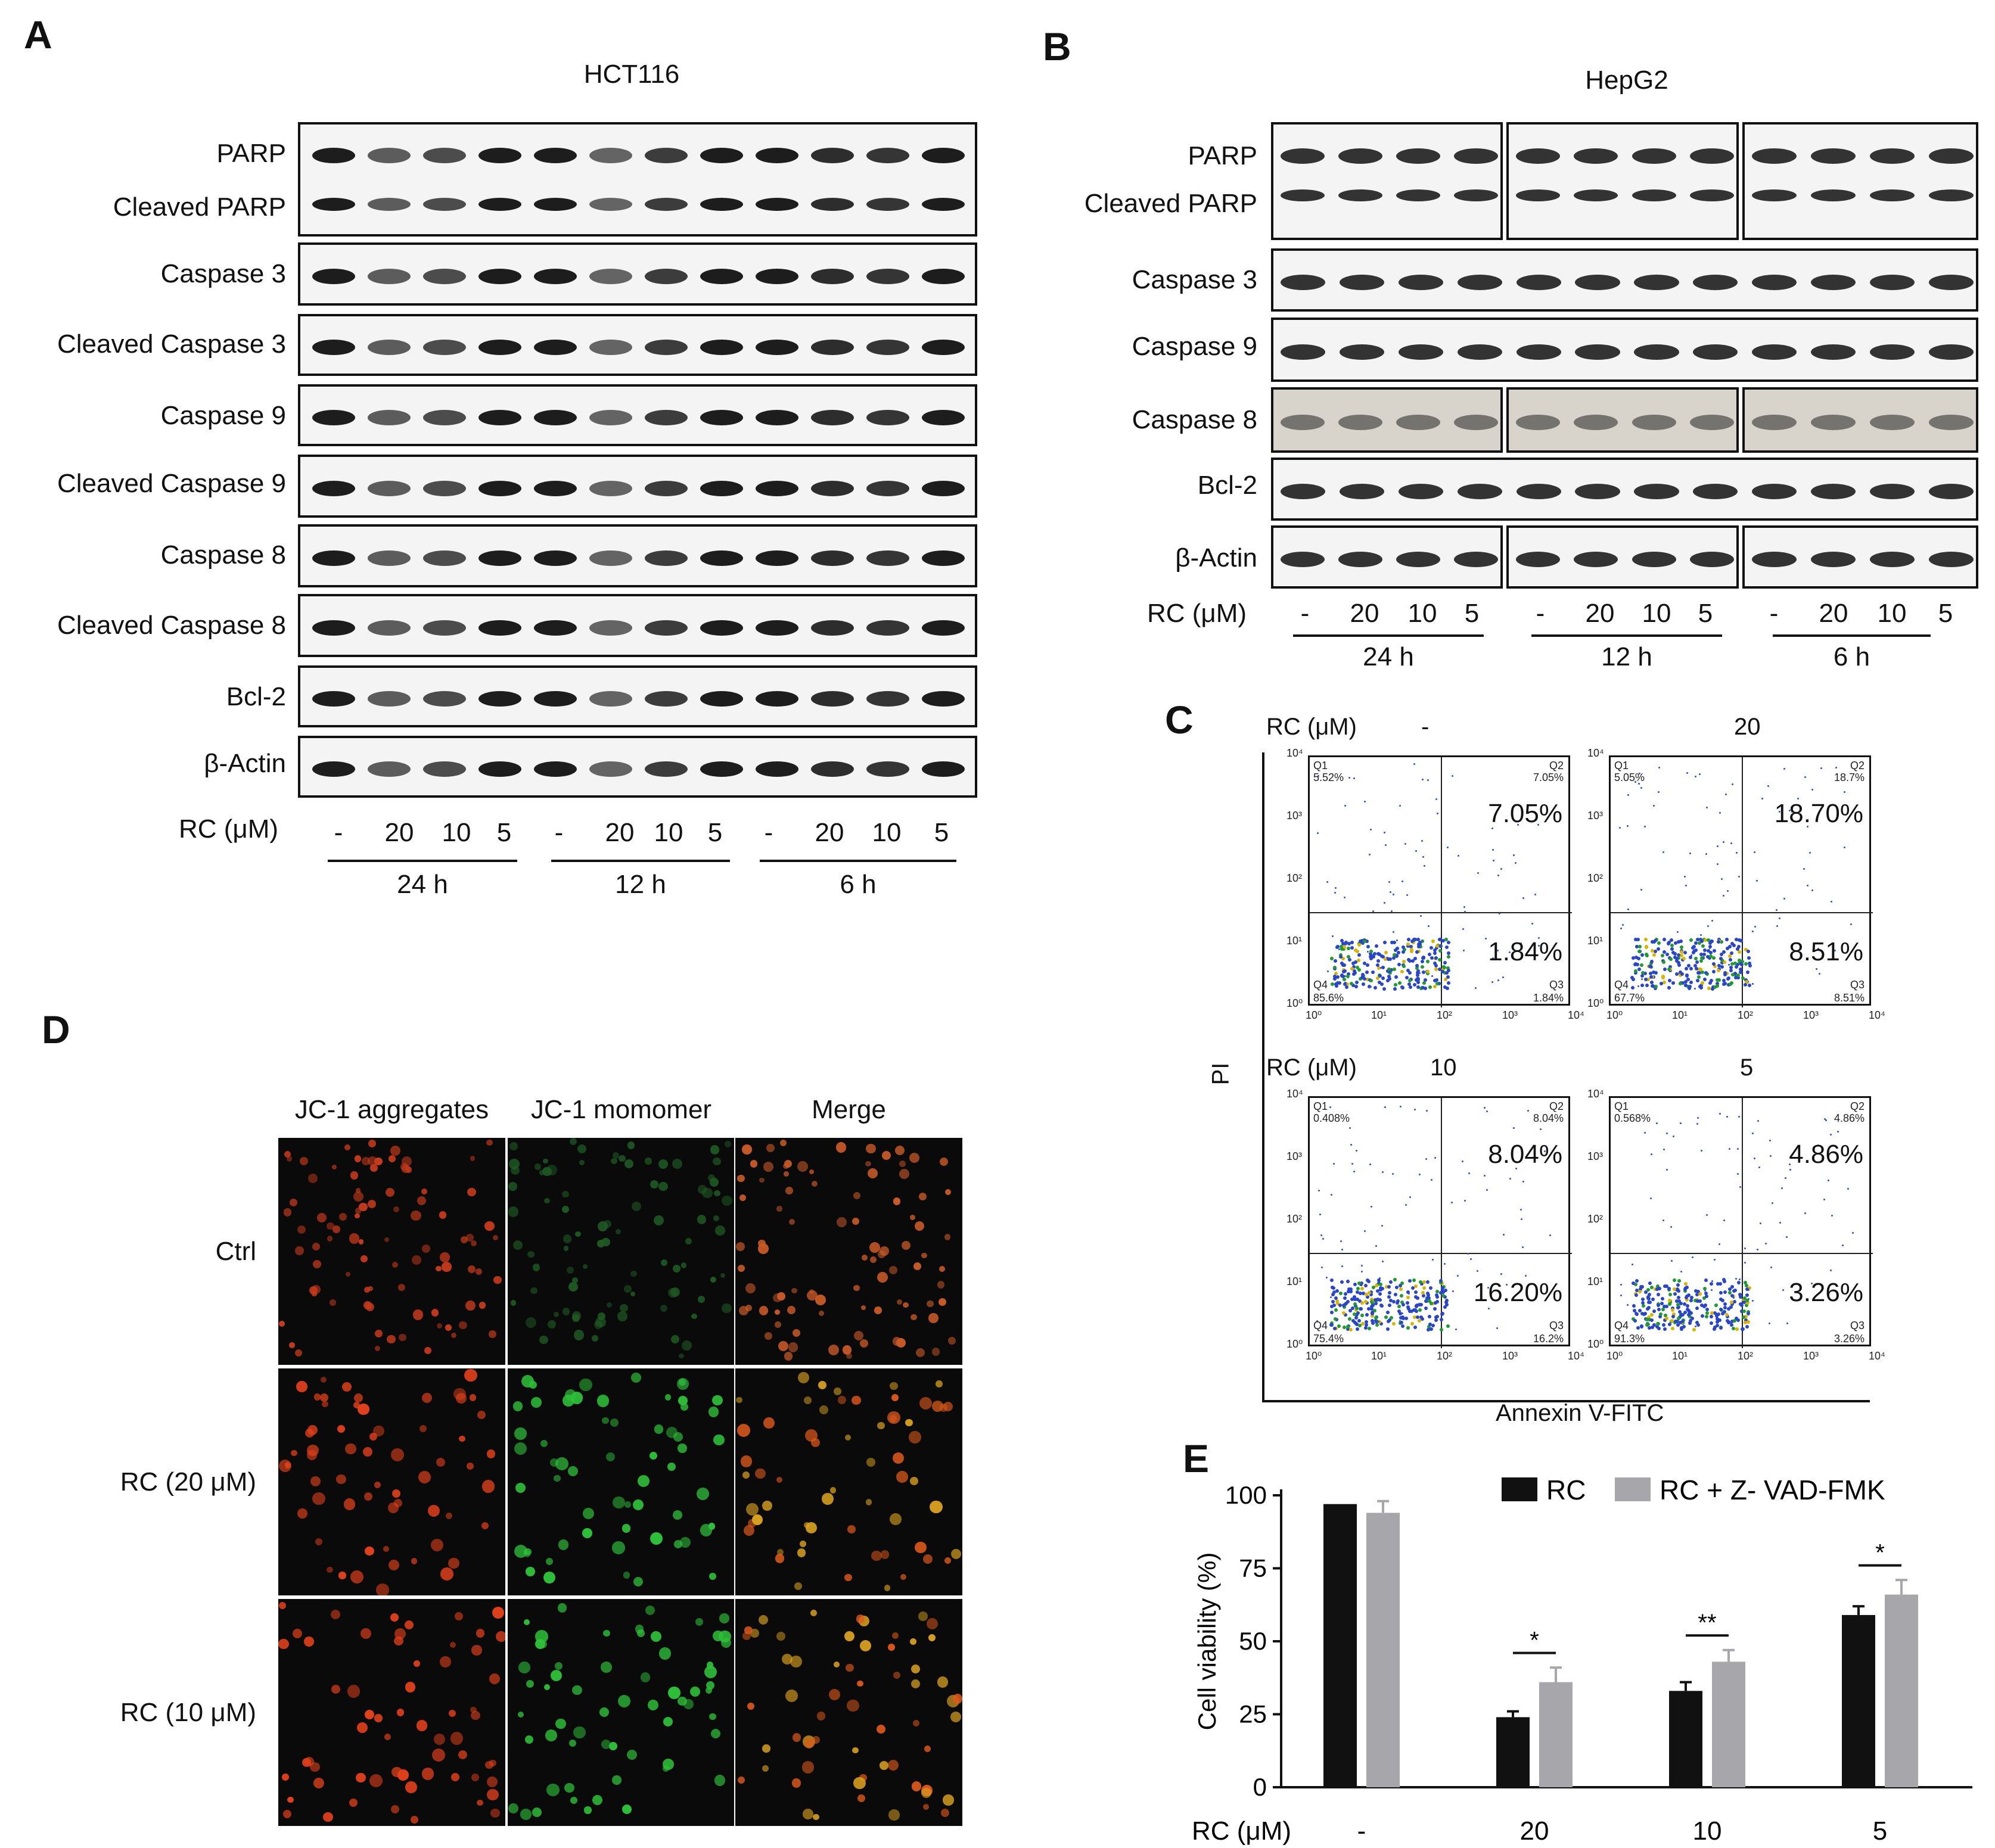  I want to click on time-underline, so click(1852, 635).